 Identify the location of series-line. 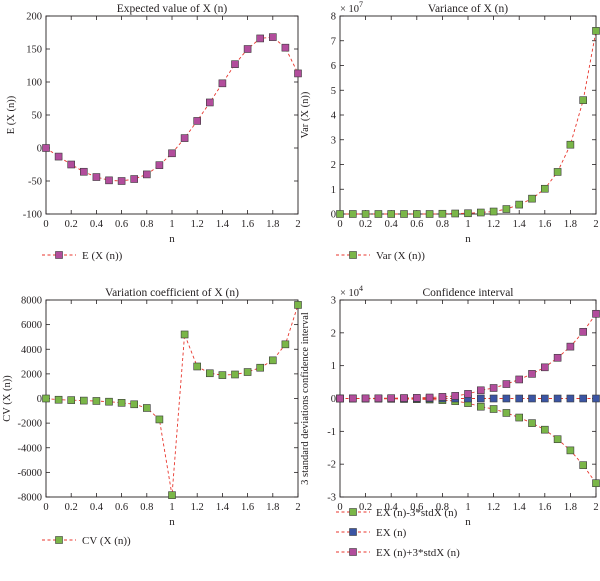
(172, 109).